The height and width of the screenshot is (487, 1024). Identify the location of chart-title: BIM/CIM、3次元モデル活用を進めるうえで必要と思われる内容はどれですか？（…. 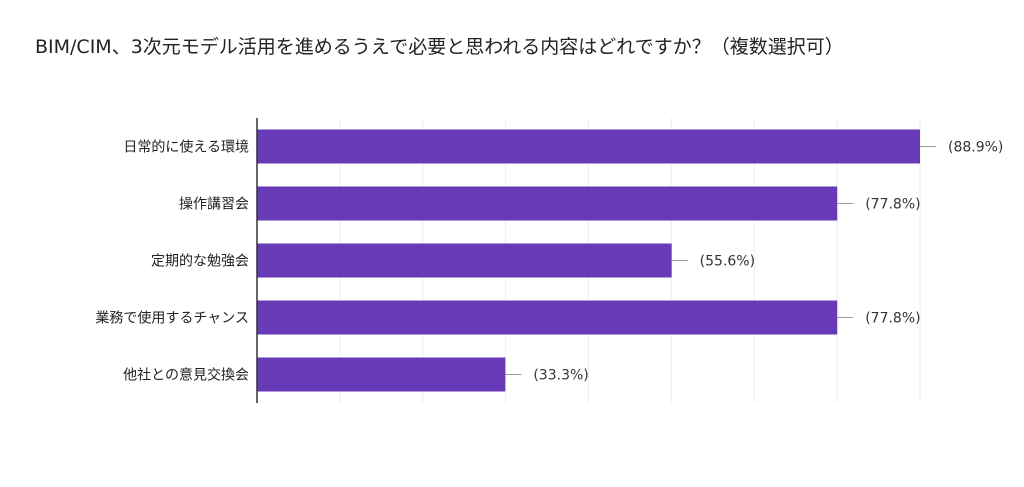
(439, 47).